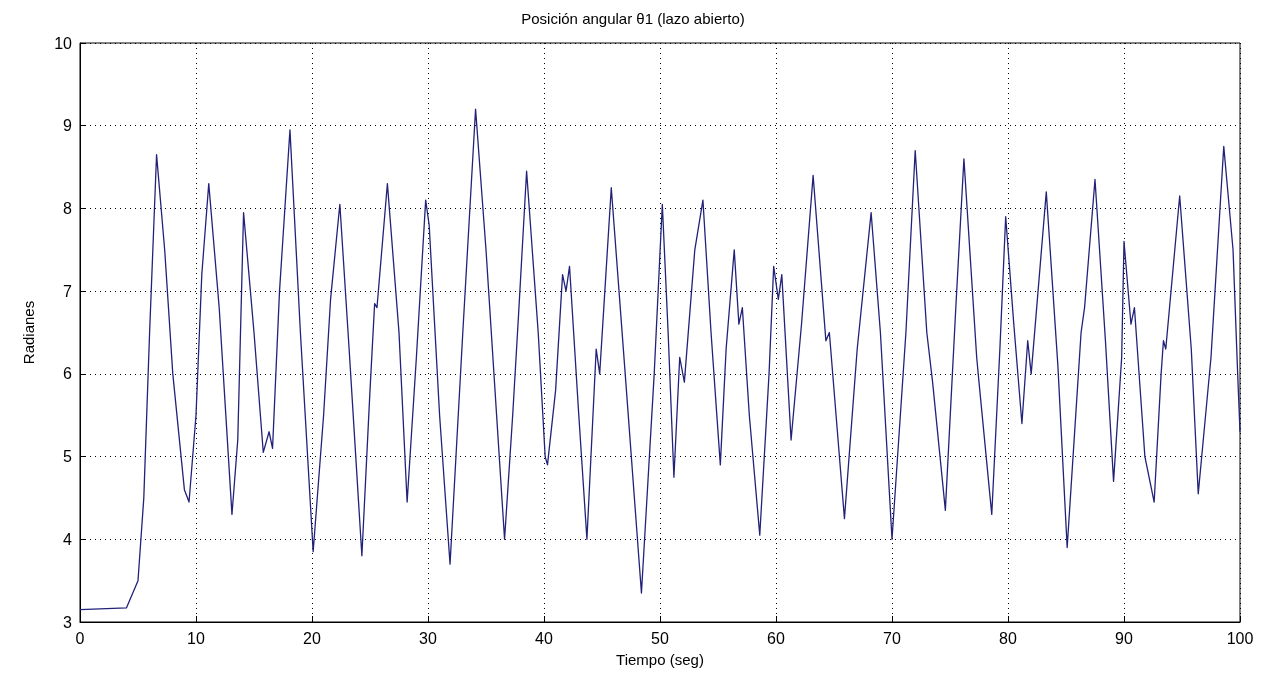  Describe the element at coordinates (80, 638) in the screenshot. I see `x-tick-label: 0` at that location.